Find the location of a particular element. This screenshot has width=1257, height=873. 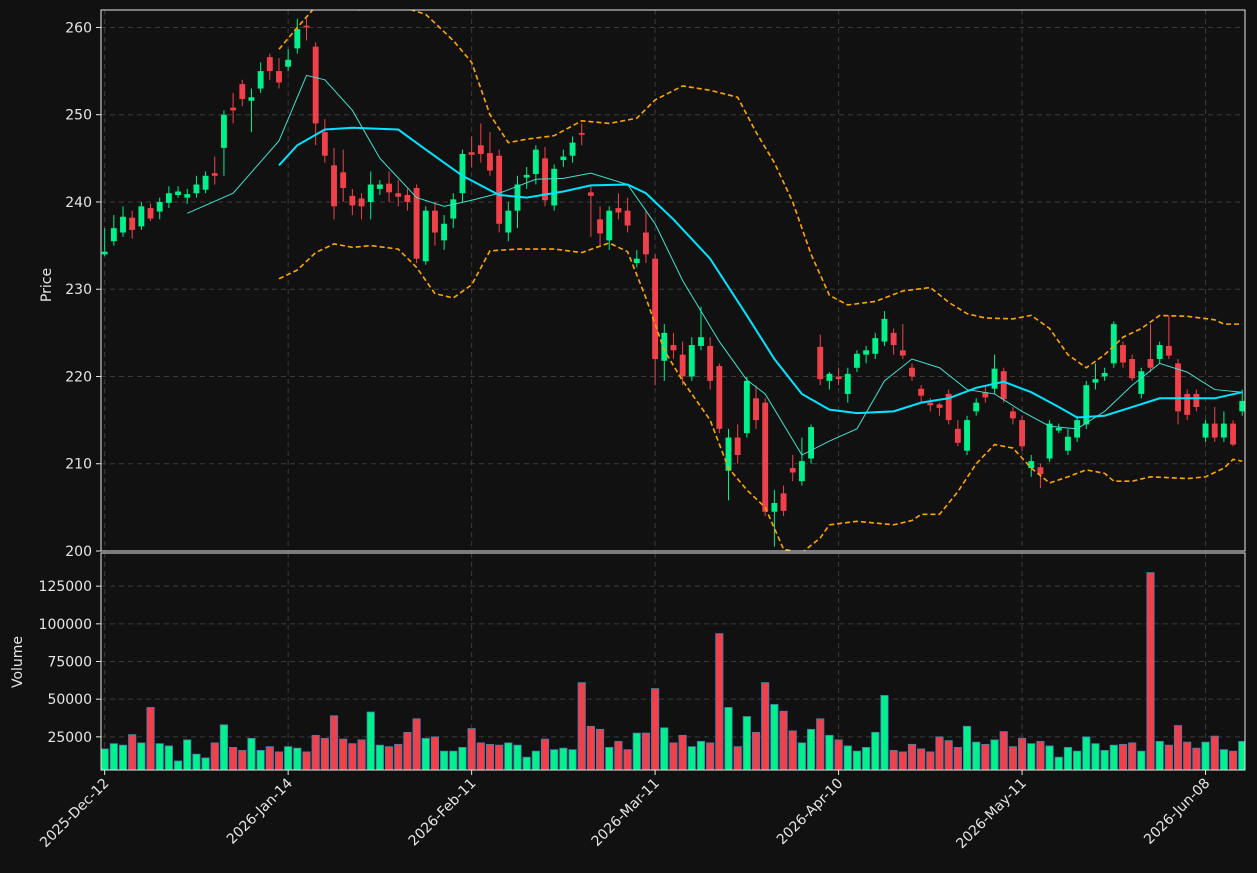

y-tick-label: 100000 is located at coordinates (65, 625).